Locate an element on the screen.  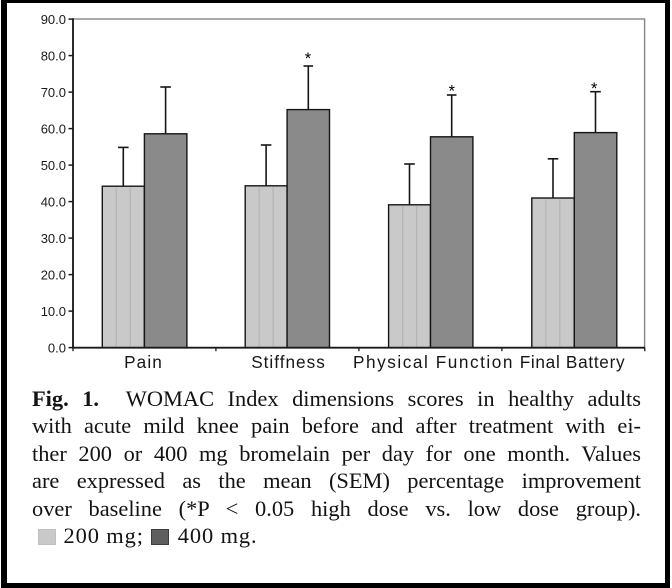
svg-text: 10.0 is located at coordinates (53, 311).